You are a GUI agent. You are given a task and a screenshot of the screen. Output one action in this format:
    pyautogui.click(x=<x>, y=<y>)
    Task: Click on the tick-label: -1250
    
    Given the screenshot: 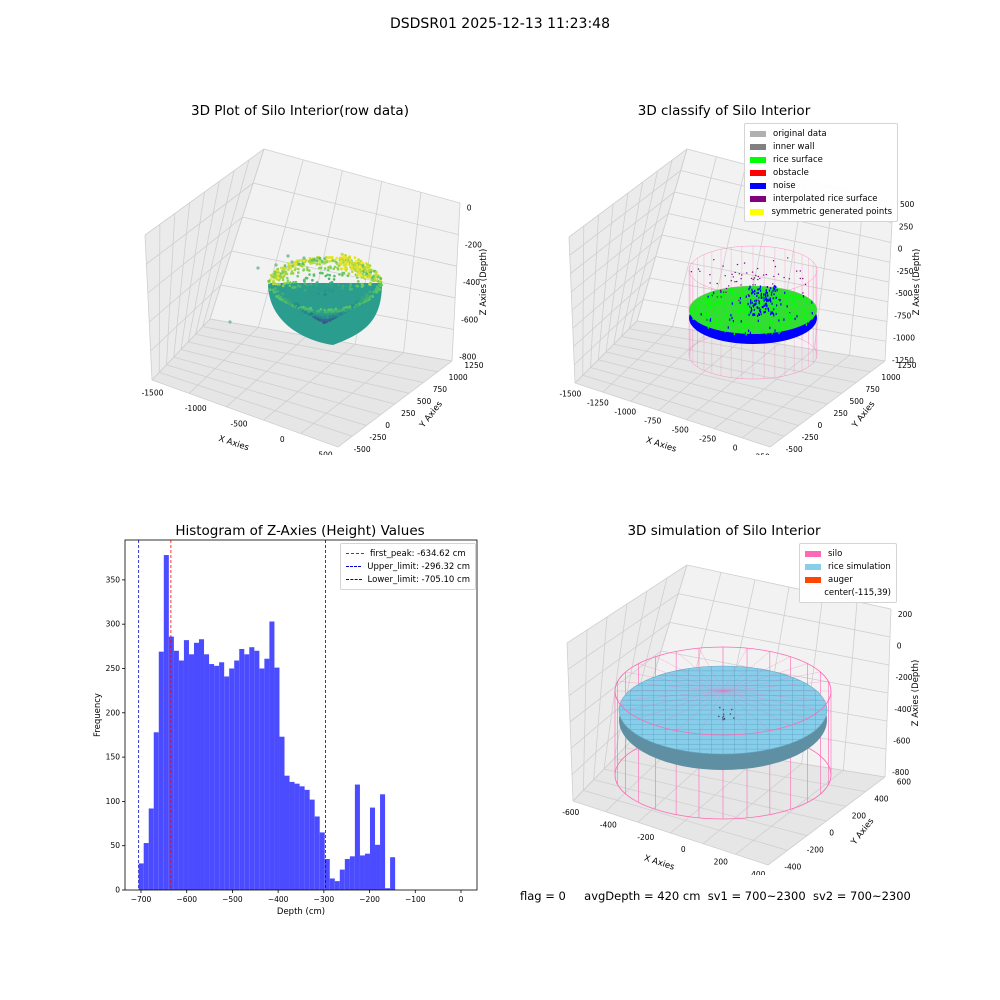 What is the action you would take?
    pyautogui.click(x=598, y=402)
    